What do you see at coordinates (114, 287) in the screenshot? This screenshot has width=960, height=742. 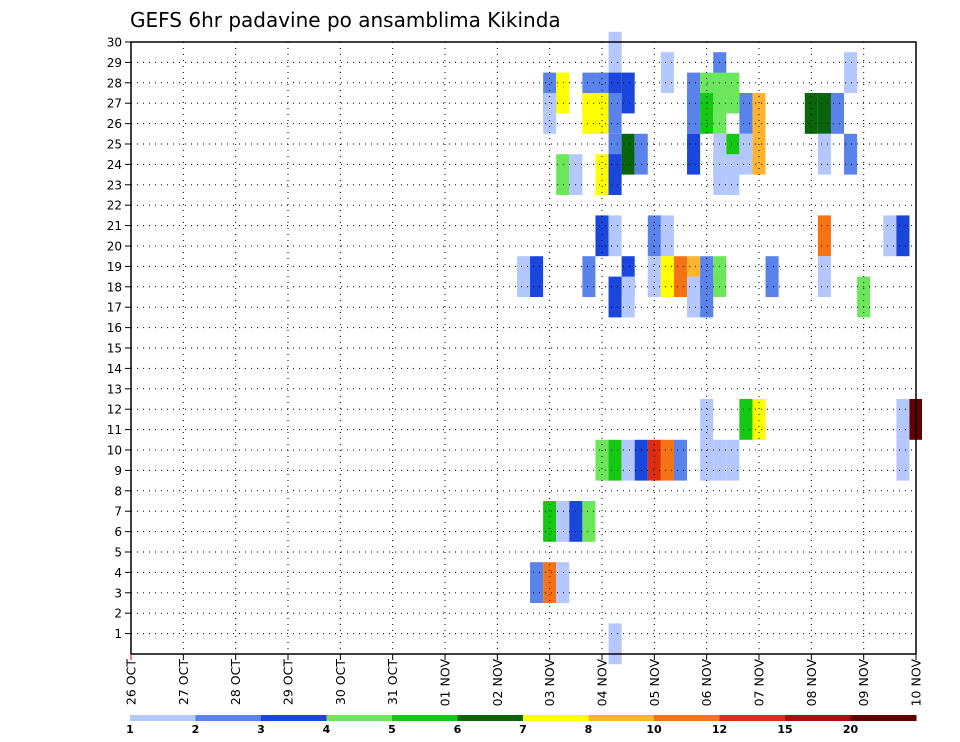 I see `y-tick-label: 18` at bounding box center [114, 287].